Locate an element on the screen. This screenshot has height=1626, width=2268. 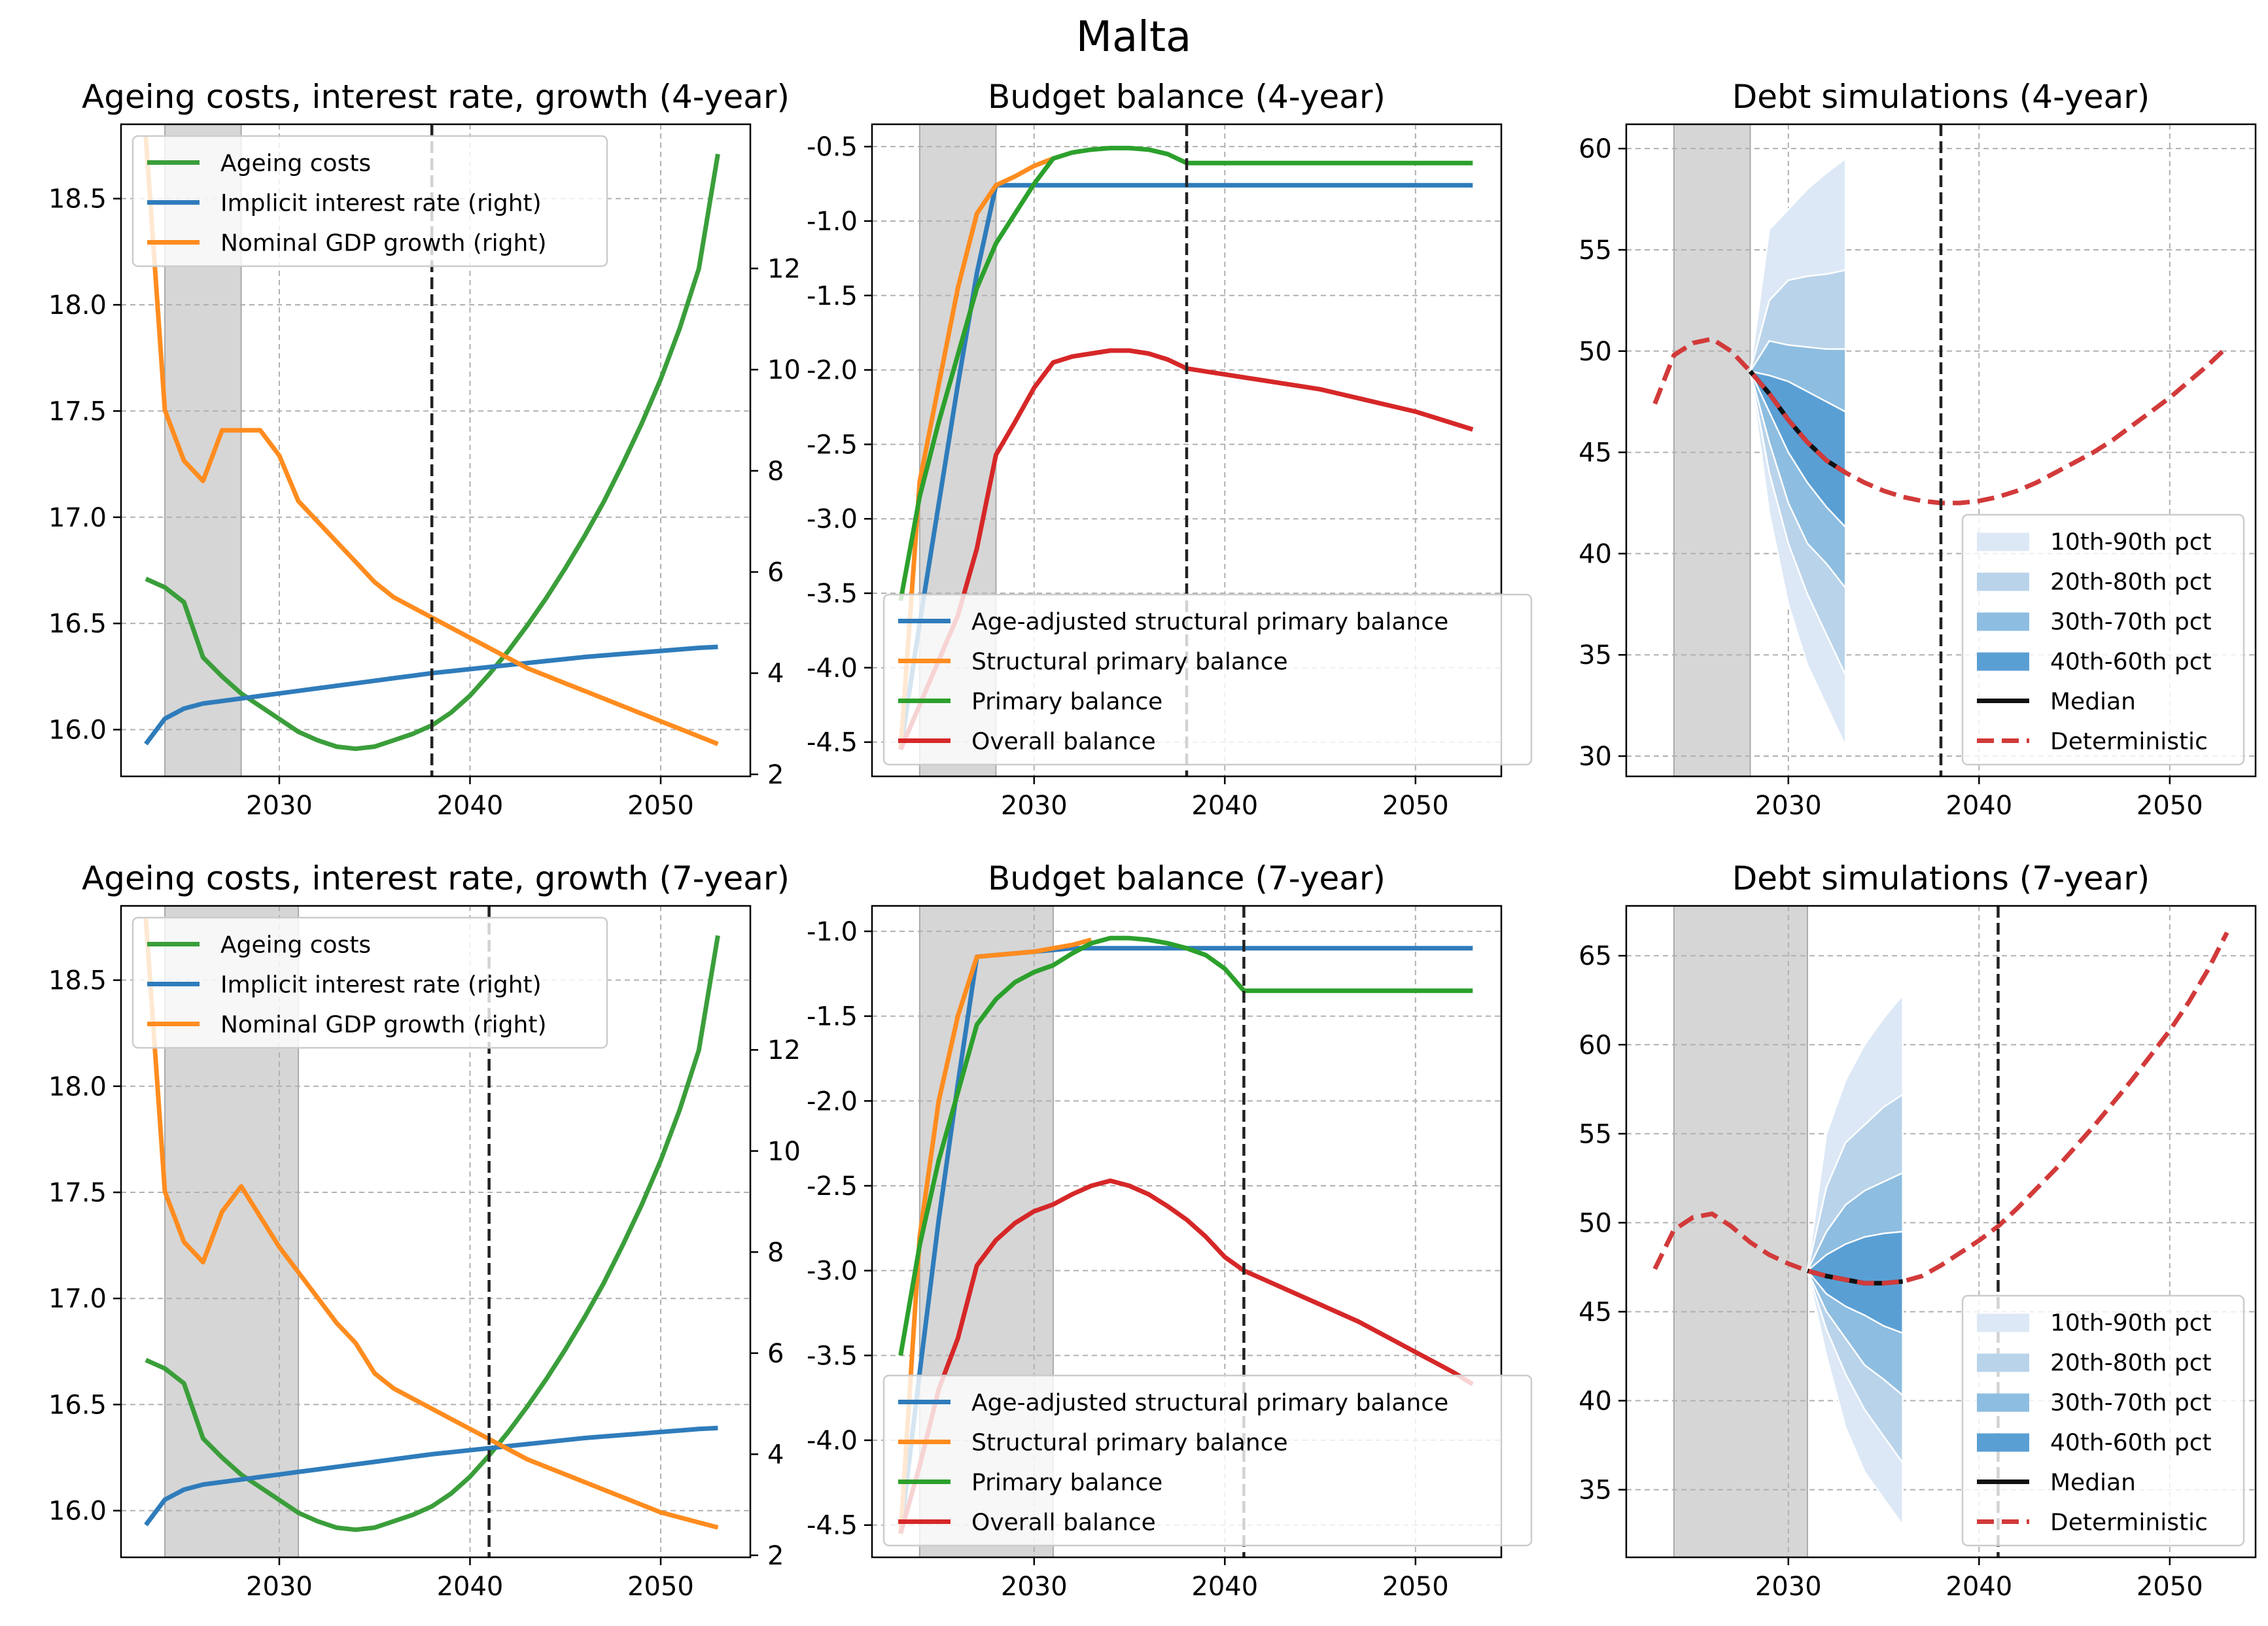
y-tick-label: 65 is located at coordinates (1595, 956).